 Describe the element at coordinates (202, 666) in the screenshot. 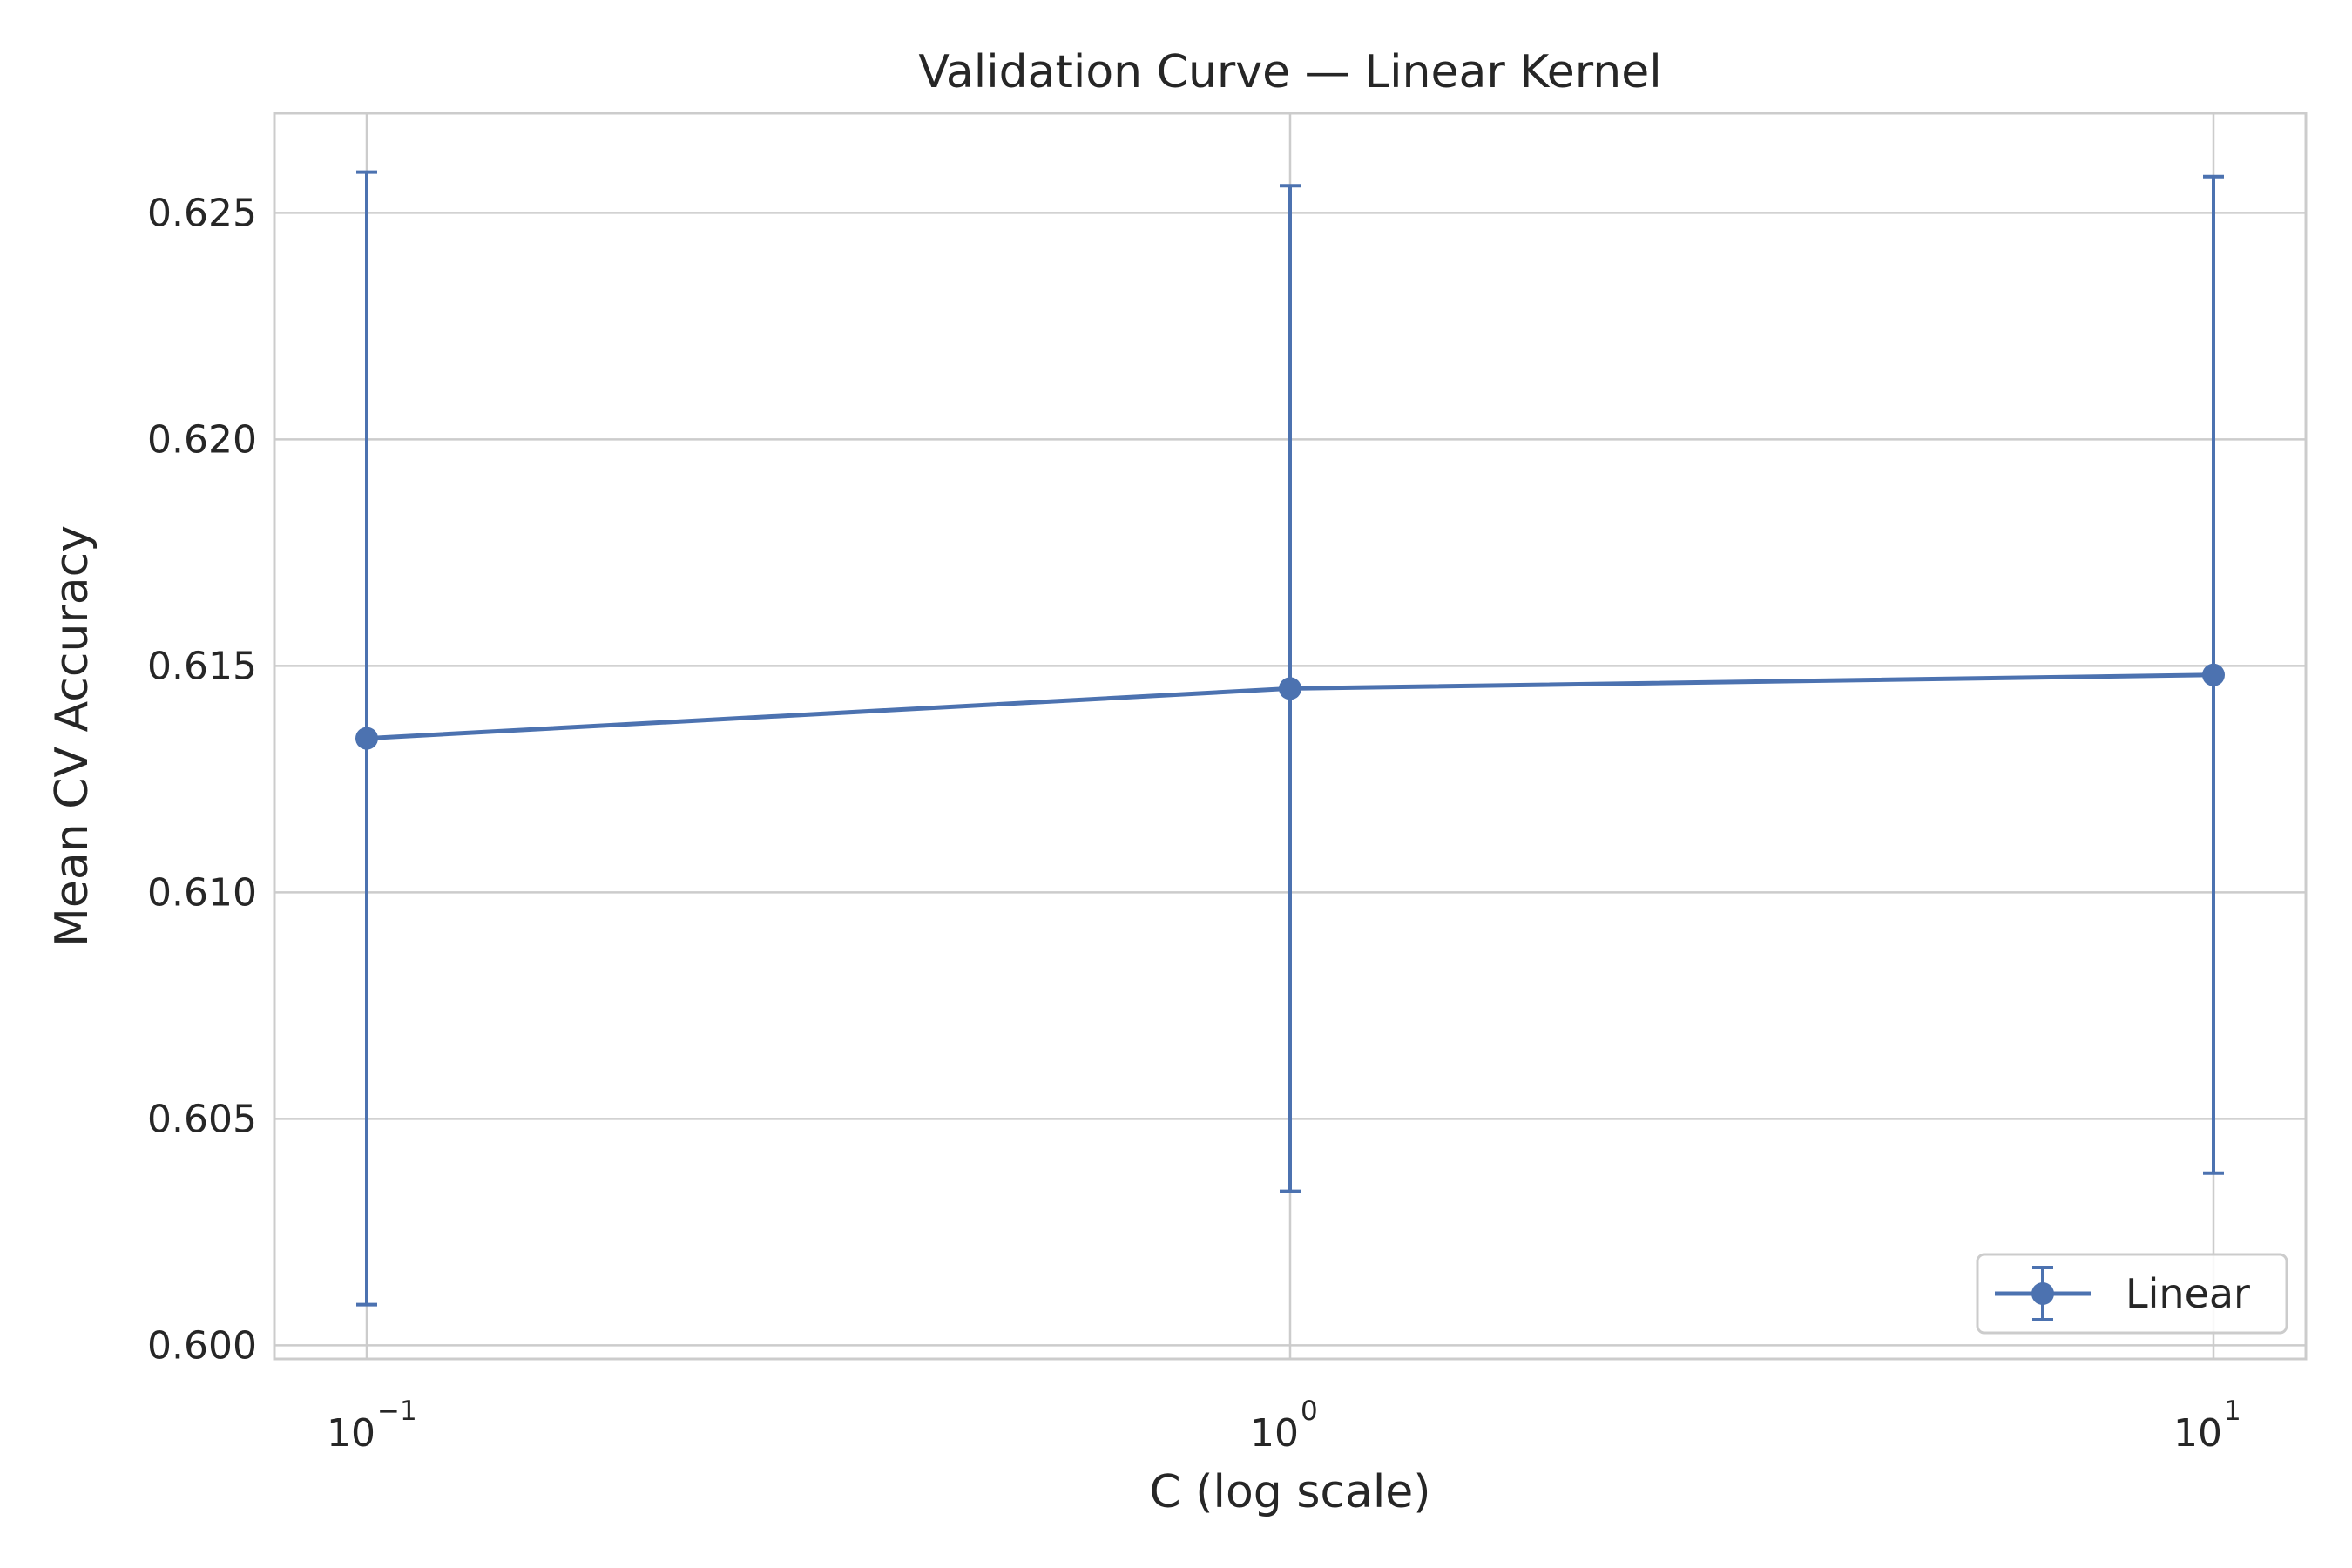

I see `y-tick-label: 0.615` at that location.